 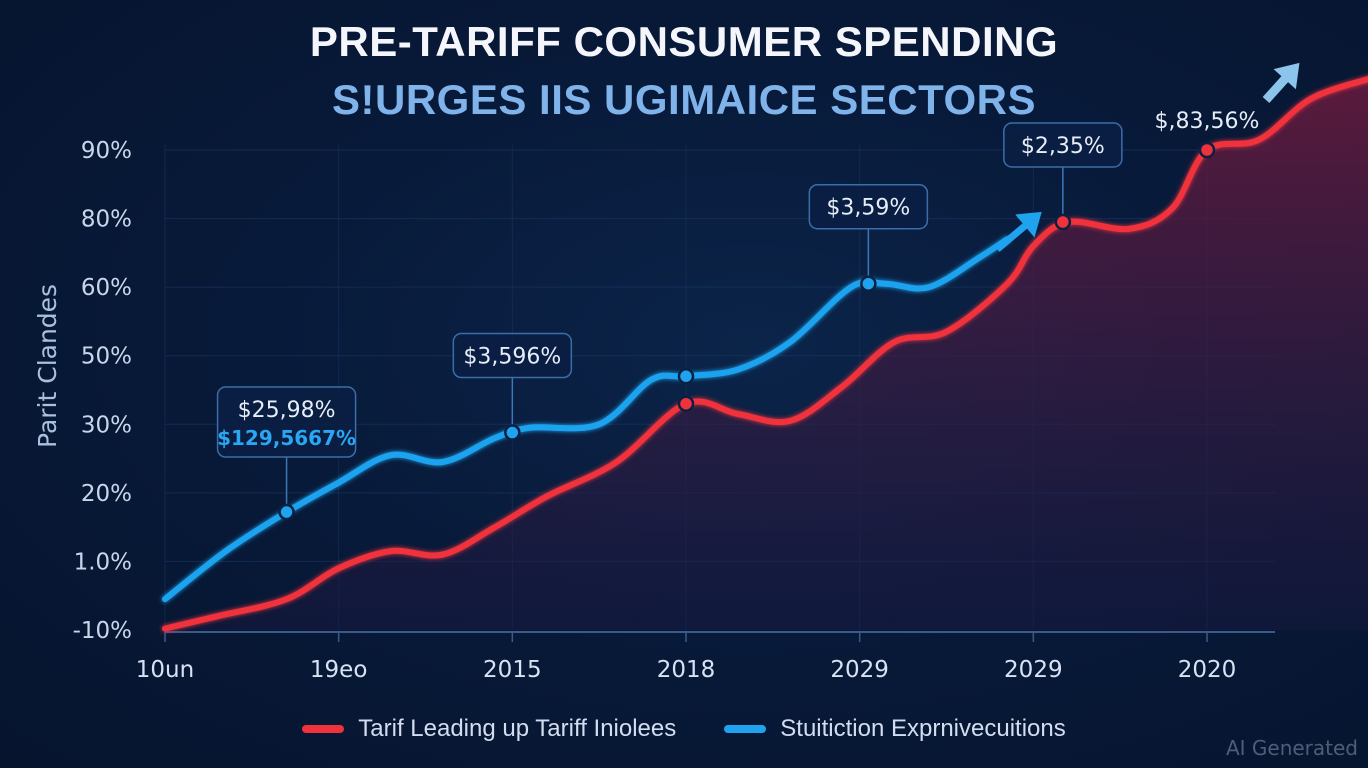 I want to click on legend-item-blue: Stuitiction Exprnivecuitions, so click(x=895, y=729).